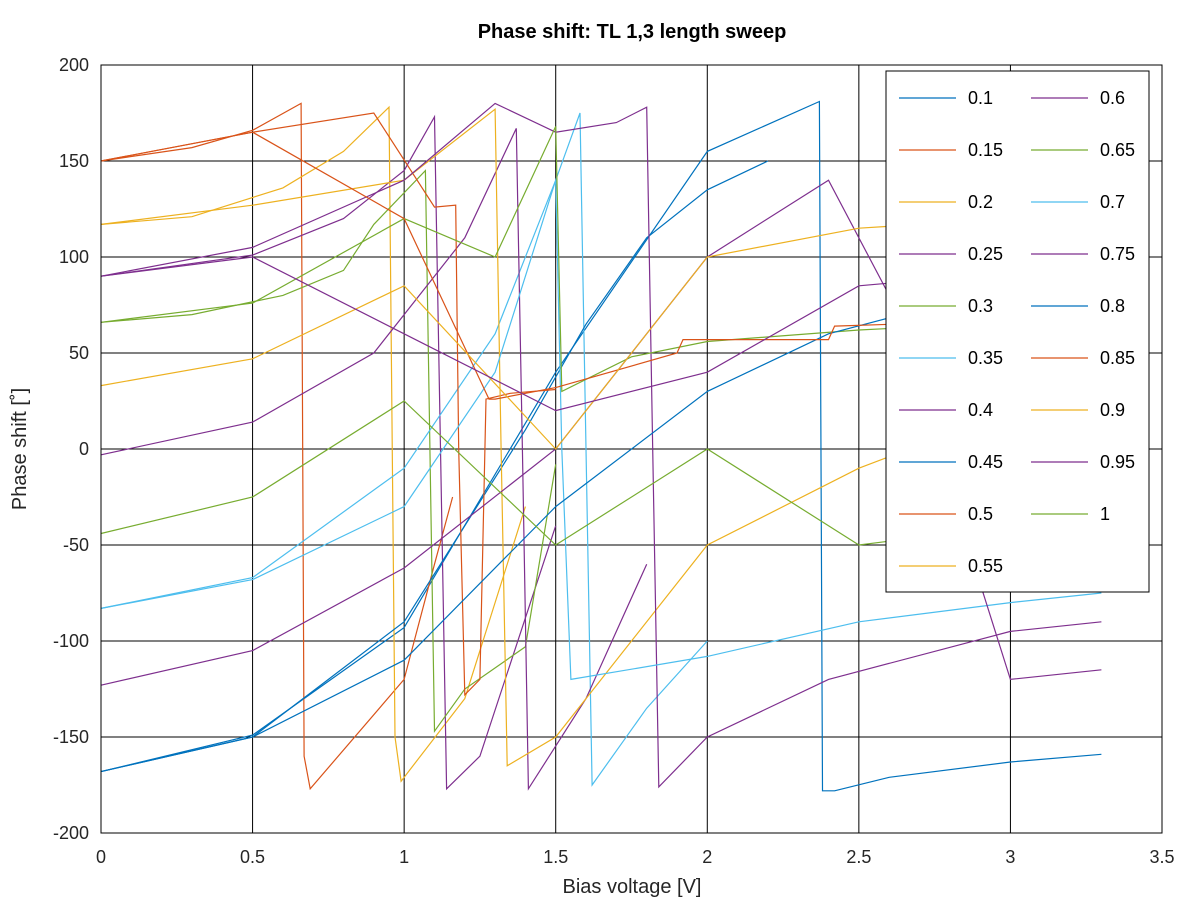 This screenshot has height=900, width=1200. I want to click on legend-label: 0.85, so click(1117, 358).